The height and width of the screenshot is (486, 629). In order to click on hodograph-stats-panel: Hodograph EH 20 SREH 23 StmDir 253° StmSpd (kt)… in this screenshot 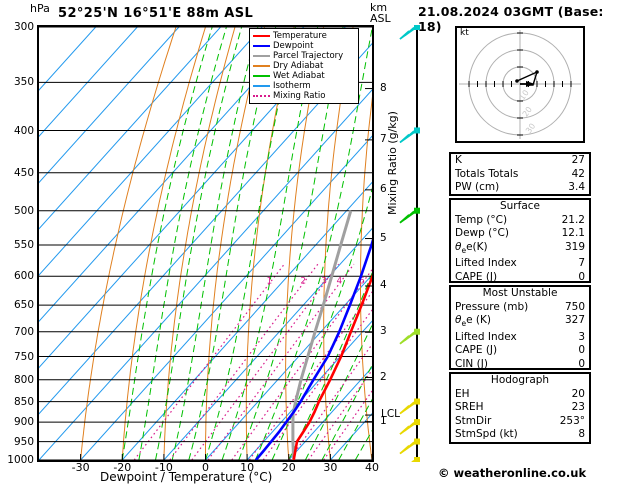, I will do `click(520, 408)`.